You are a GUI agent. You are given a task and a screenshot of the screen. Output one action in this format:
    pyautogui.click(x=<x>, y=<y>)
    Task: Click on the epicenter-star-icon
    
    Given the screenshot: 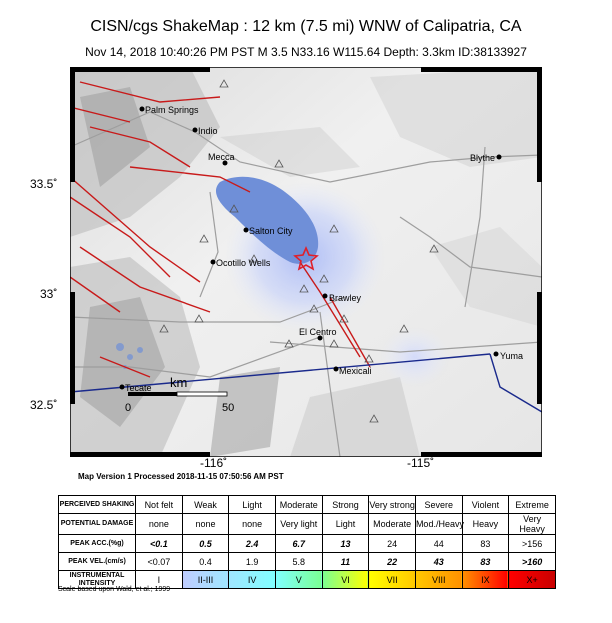 What is the action you would take?
    pyautogui.click(x=306, y=258)
    